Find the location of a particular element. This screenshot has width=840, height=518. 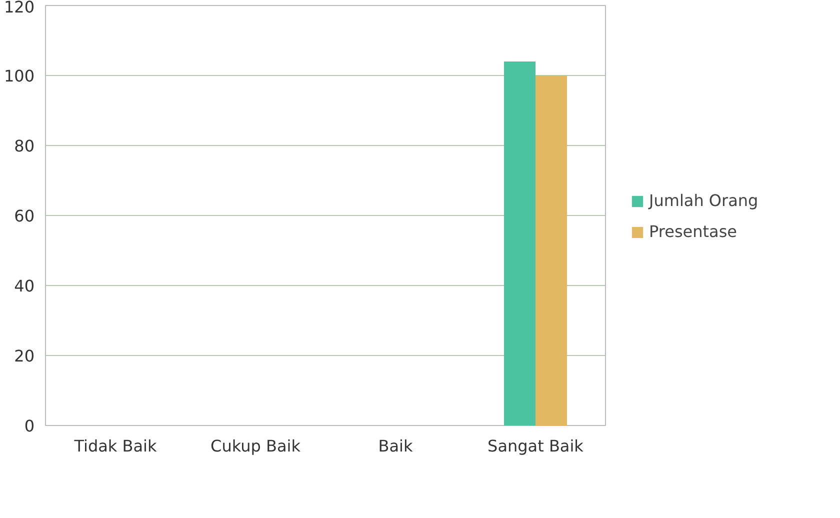

x-tick-label: Tidak Baik is located at coordinates (115, 446).